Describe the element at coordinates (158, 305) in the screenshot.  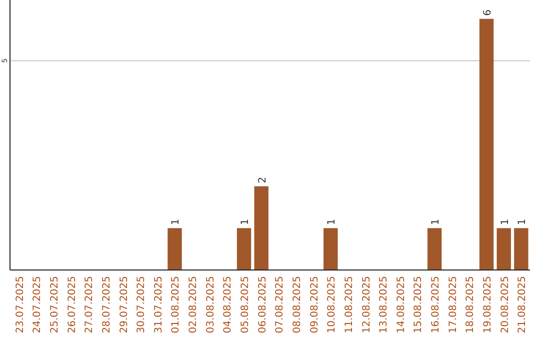
I see `x-tick-label: 31.07.2025` at that location.